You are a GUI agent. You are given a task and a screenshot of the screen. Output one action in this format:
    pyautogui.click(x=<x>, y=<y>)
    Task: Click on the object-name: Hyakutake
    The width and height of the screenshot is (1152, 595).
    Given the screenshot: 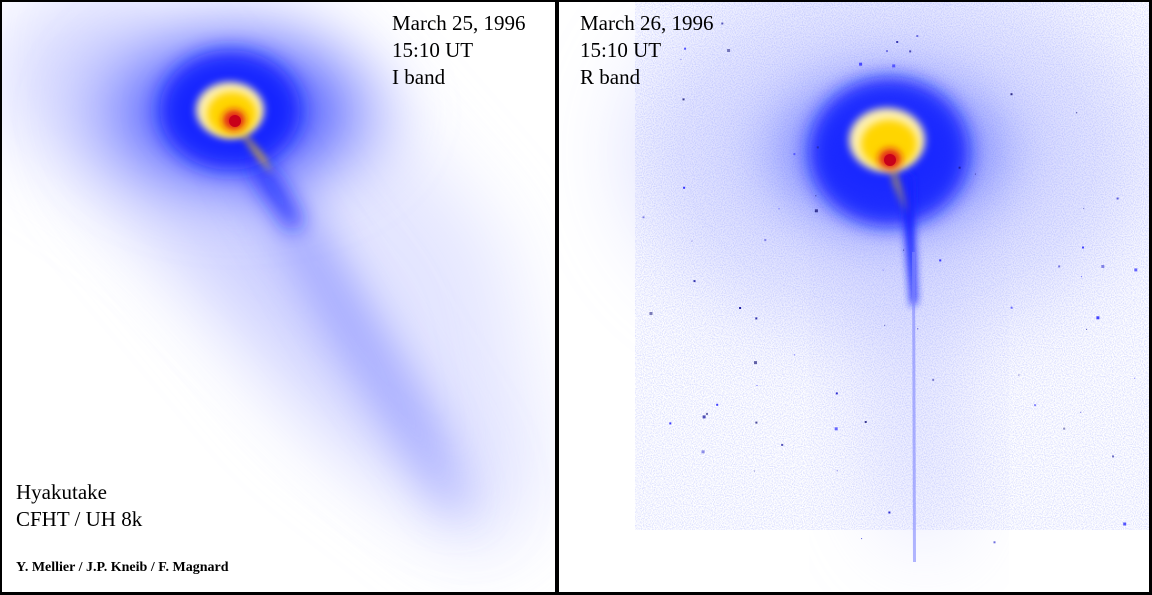 What is the action you would take?
    pyautogui.click(x=61, y=492)
    